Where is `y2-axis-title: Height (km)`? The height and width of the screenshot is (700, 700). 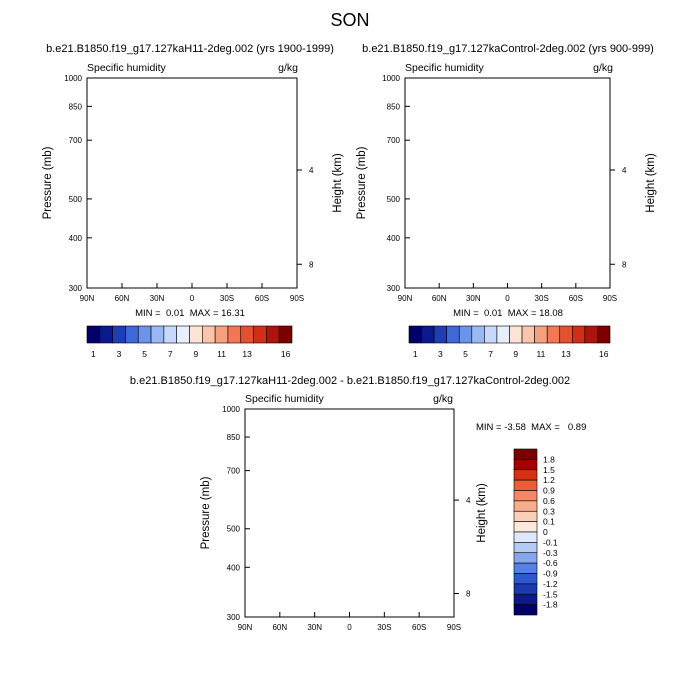
y2-axis-title: Height (km) is located at coordinates (338, 183).